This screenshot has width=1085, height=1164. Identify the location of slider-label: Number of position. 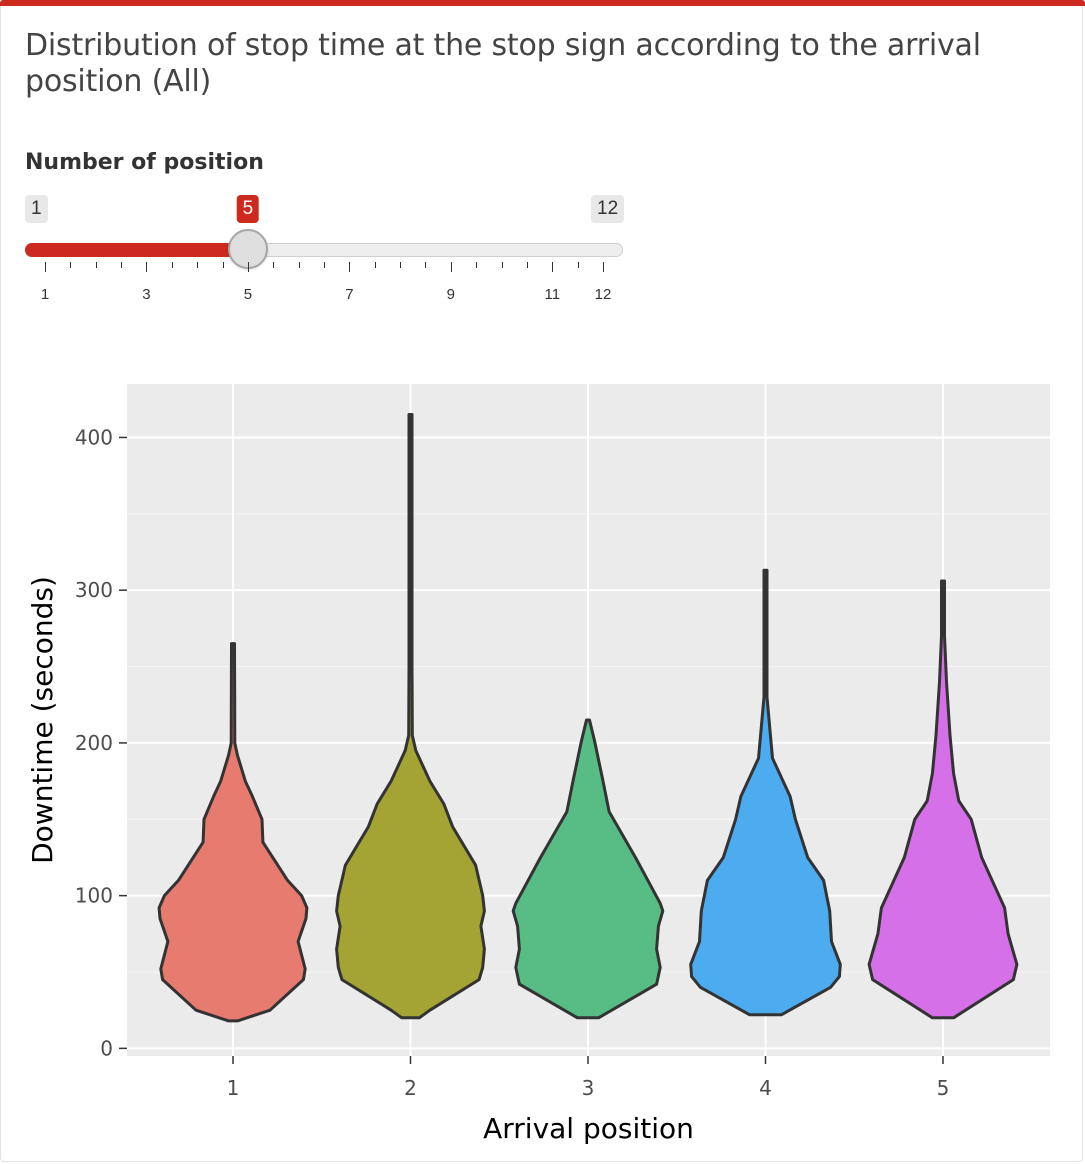
(144, 162).